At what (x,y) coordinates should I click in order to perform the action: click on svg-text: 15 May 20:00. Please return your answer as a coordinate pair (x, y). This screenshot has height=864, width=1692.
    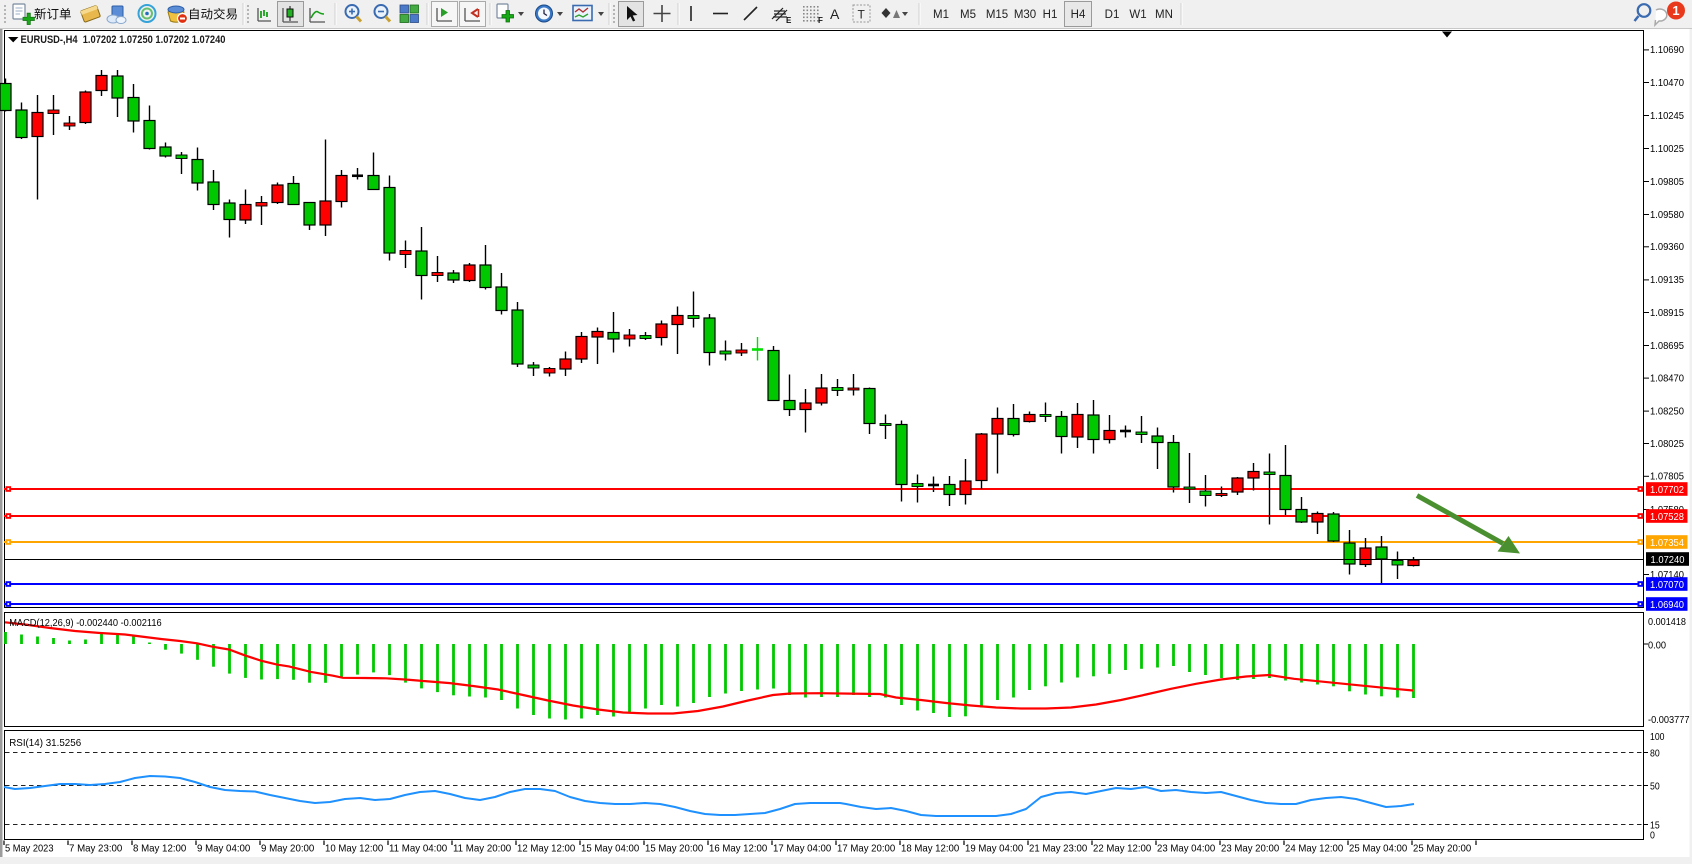
    Looking at the image, I should click on (674, 848).